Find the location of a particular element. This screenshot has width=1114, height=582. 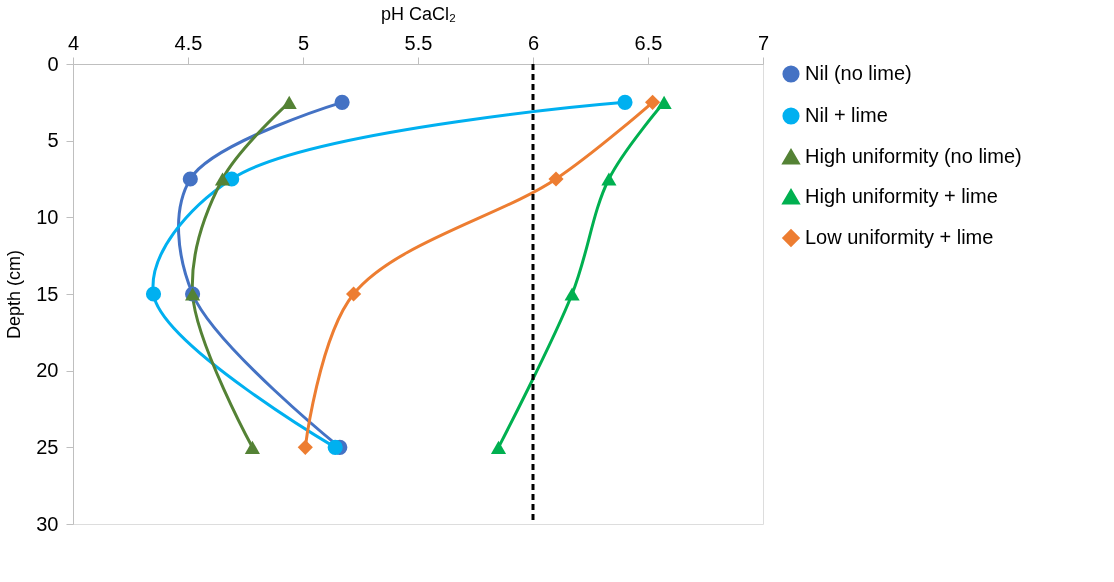

y-tick-label: 25 is located at coordinates (47, 446).